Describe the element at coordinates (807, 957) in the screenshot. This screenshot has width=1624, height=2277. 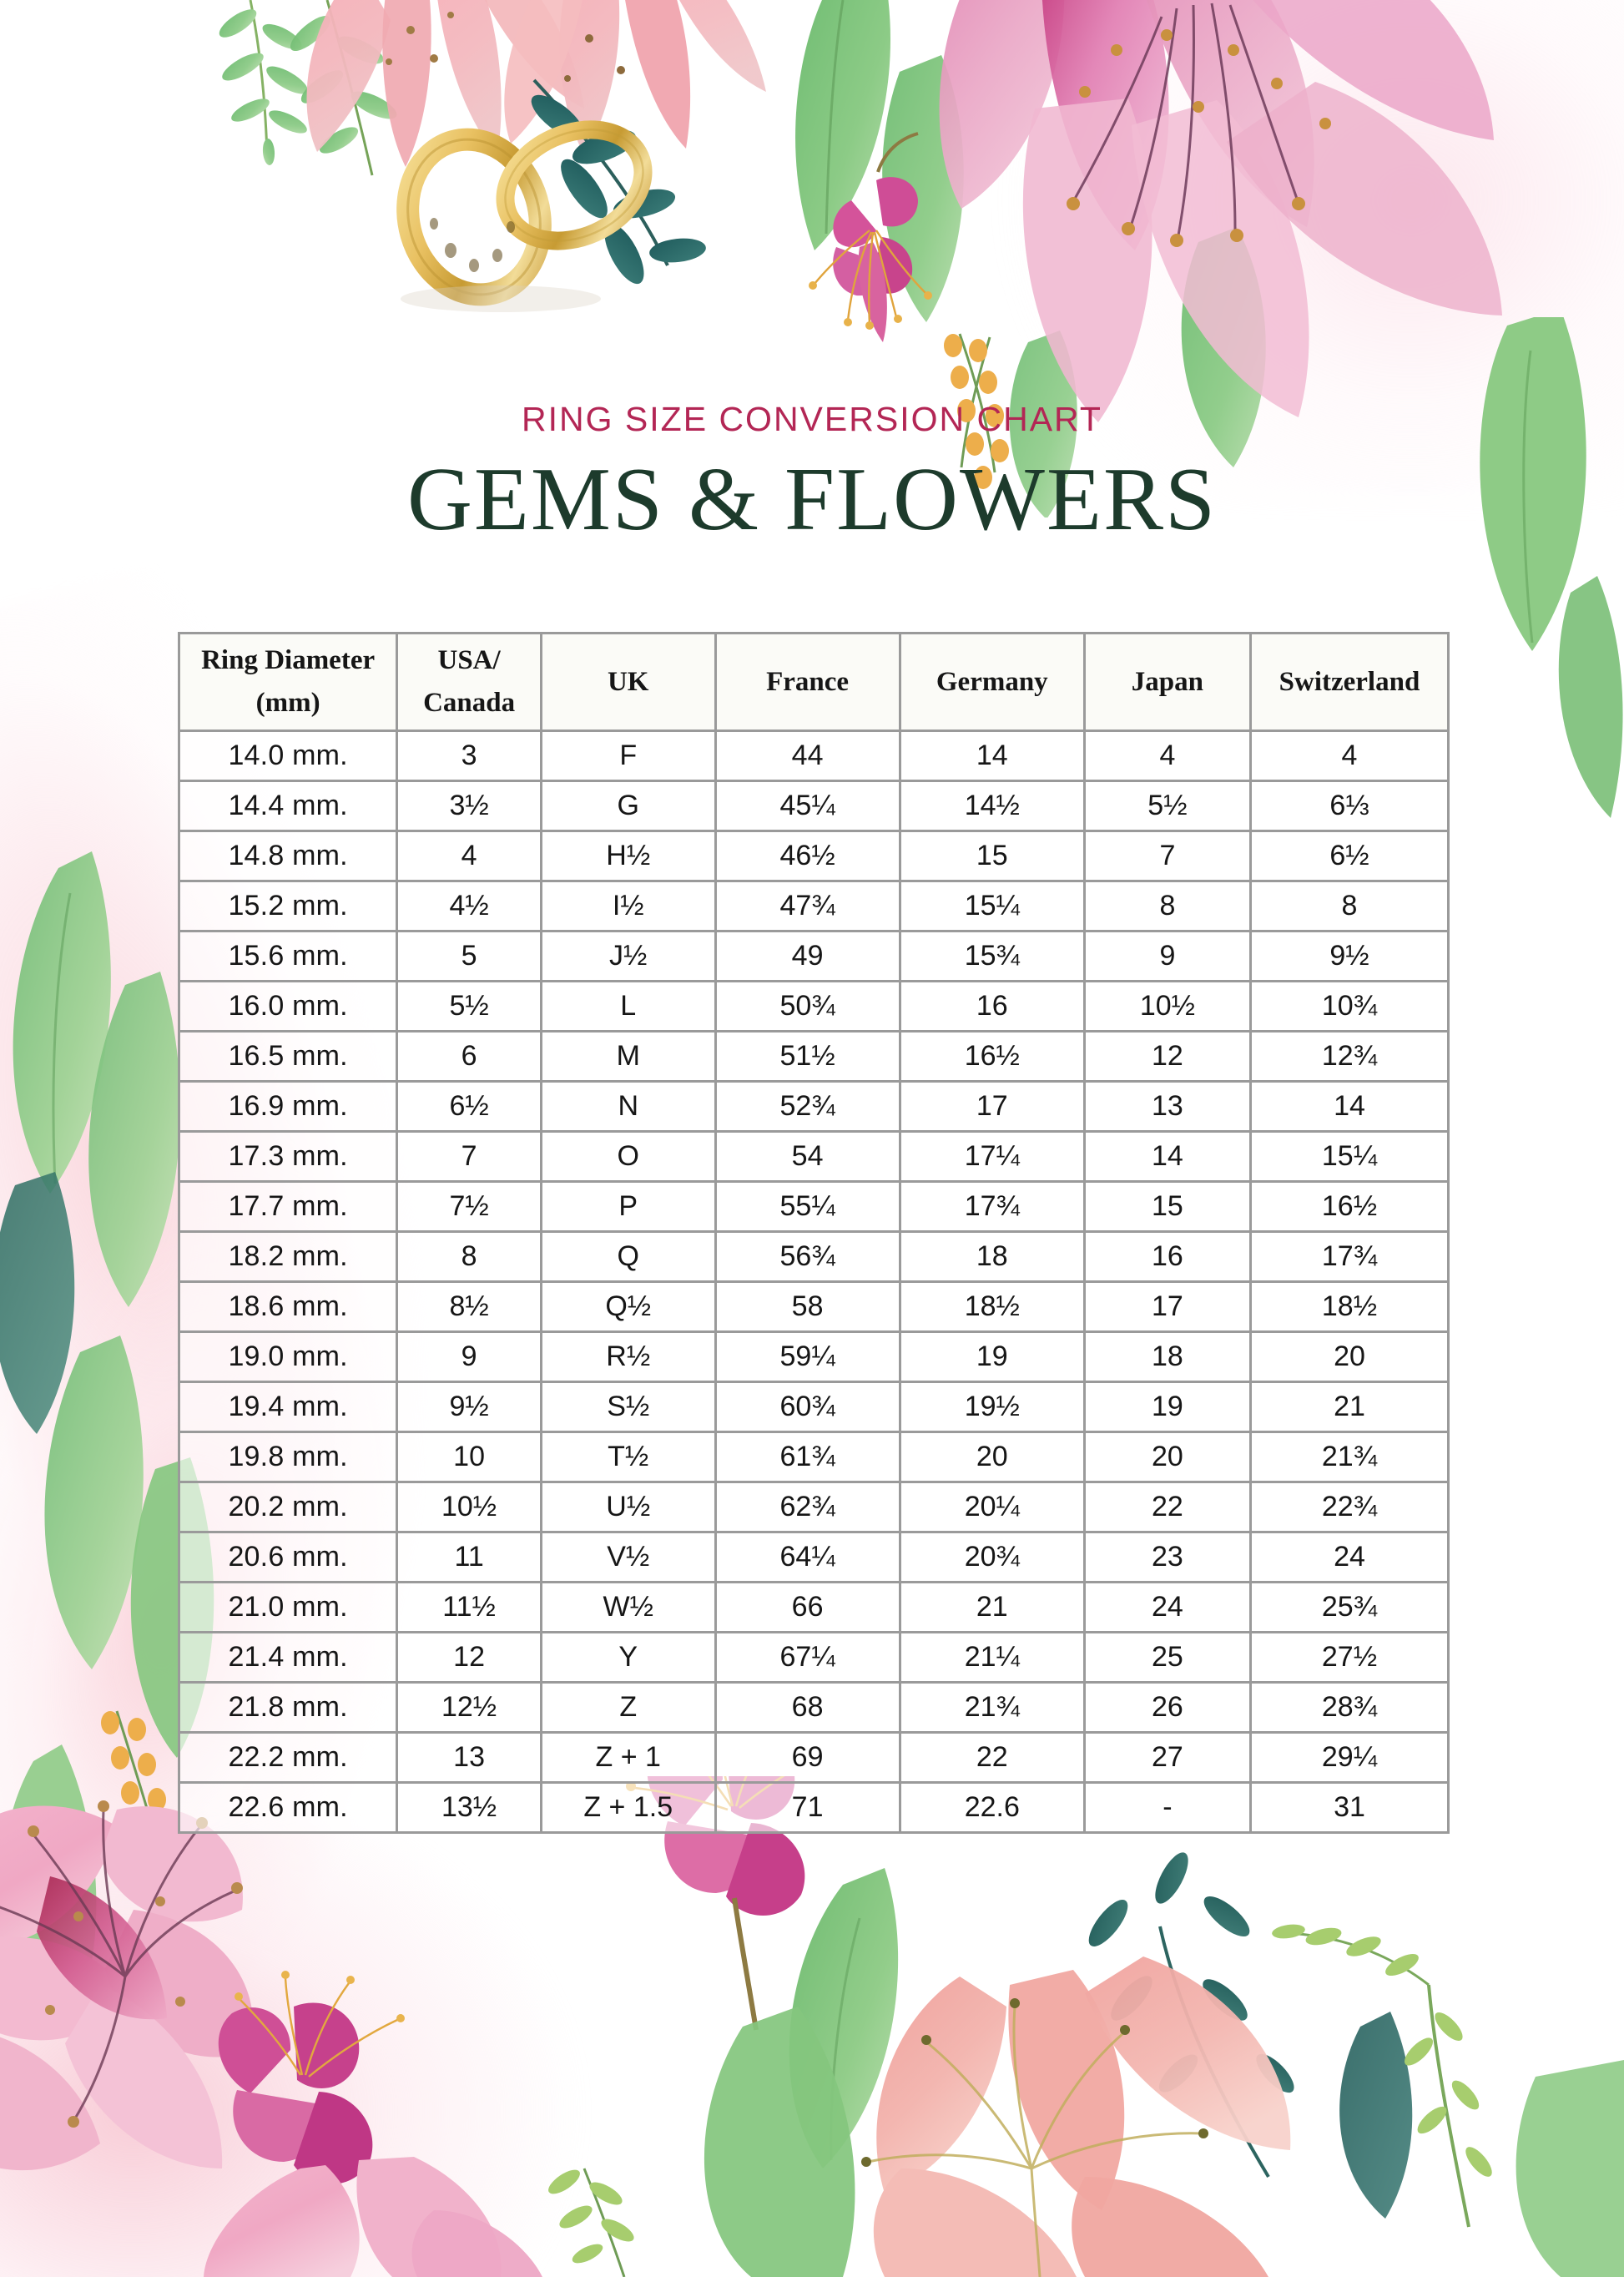
I see `cell-france: 49` at that location.